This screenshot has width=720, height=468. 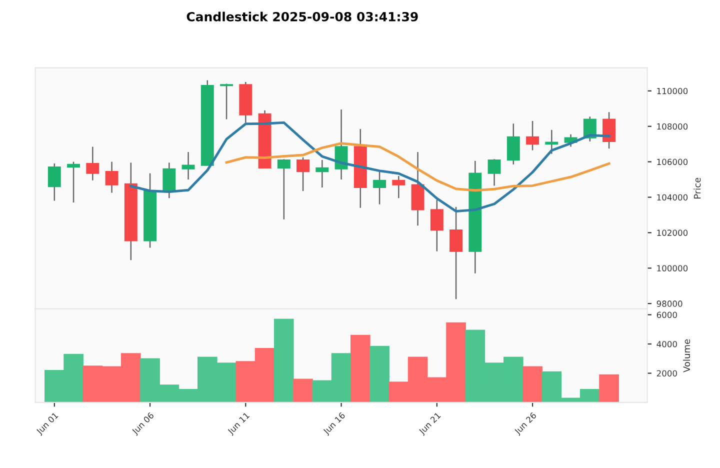 What do you see at coordinates (417, 167) in the screenshot?
I see `line-series` at bounding box center [417, 167].